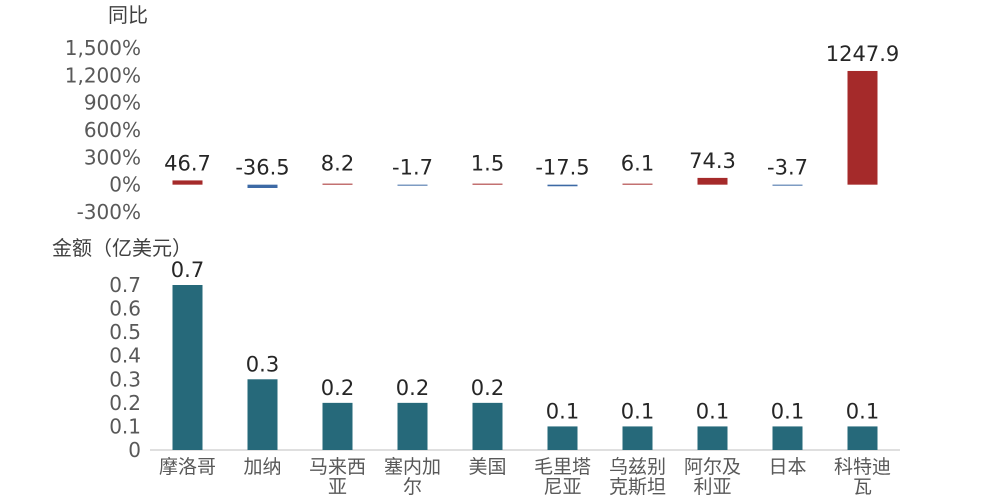 This screenshot has height=500, width=1000. What do you see at coordinates (128, 15) in the screenshot?
I see `yoy-chart-title: 同比` at bounding box center [128, 15].